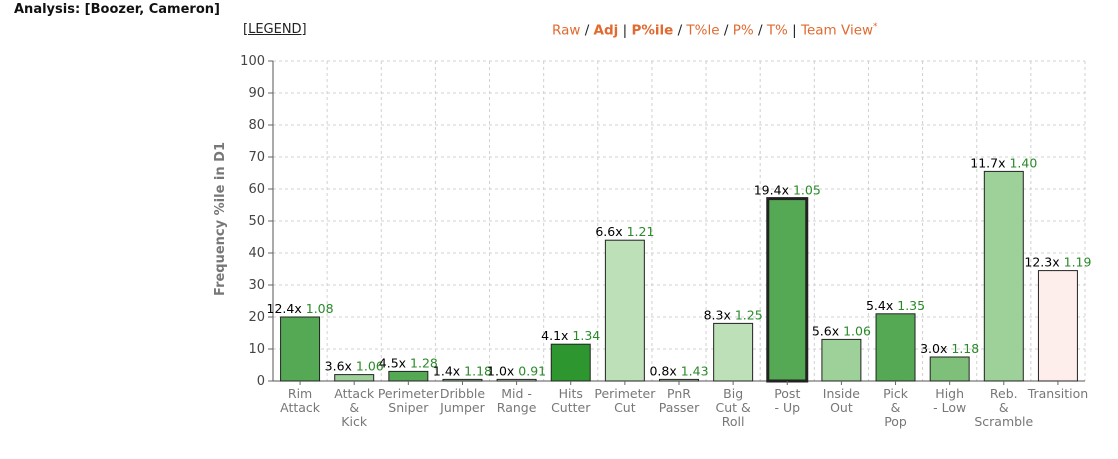 The height and width of the screenshot is (459, 1118). Describe the element at coordinates (1041, 262) in the screenshot. I see `bar-multiplier: 12.3x` at that location.